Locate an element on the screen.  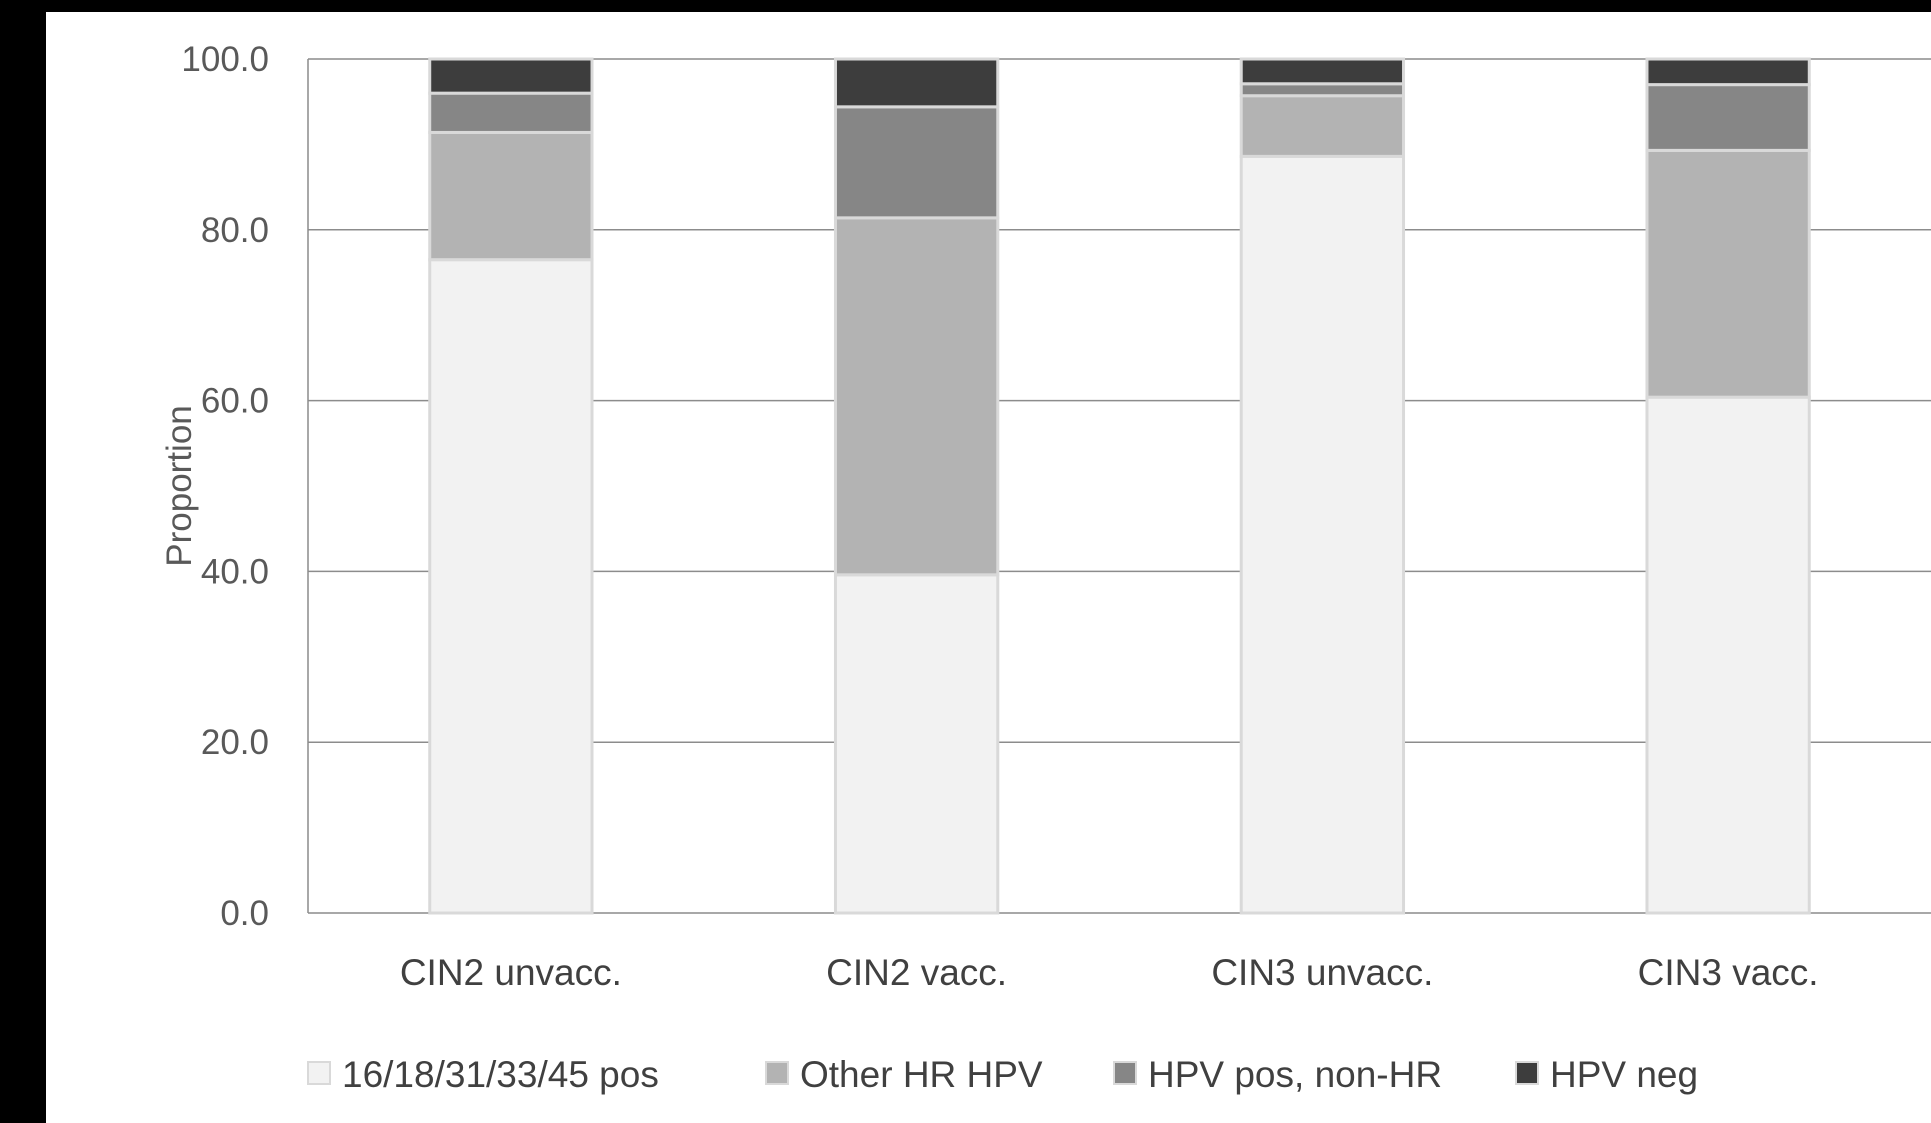
y-tick-label: 0.0 is located at coordinates (244, 913).